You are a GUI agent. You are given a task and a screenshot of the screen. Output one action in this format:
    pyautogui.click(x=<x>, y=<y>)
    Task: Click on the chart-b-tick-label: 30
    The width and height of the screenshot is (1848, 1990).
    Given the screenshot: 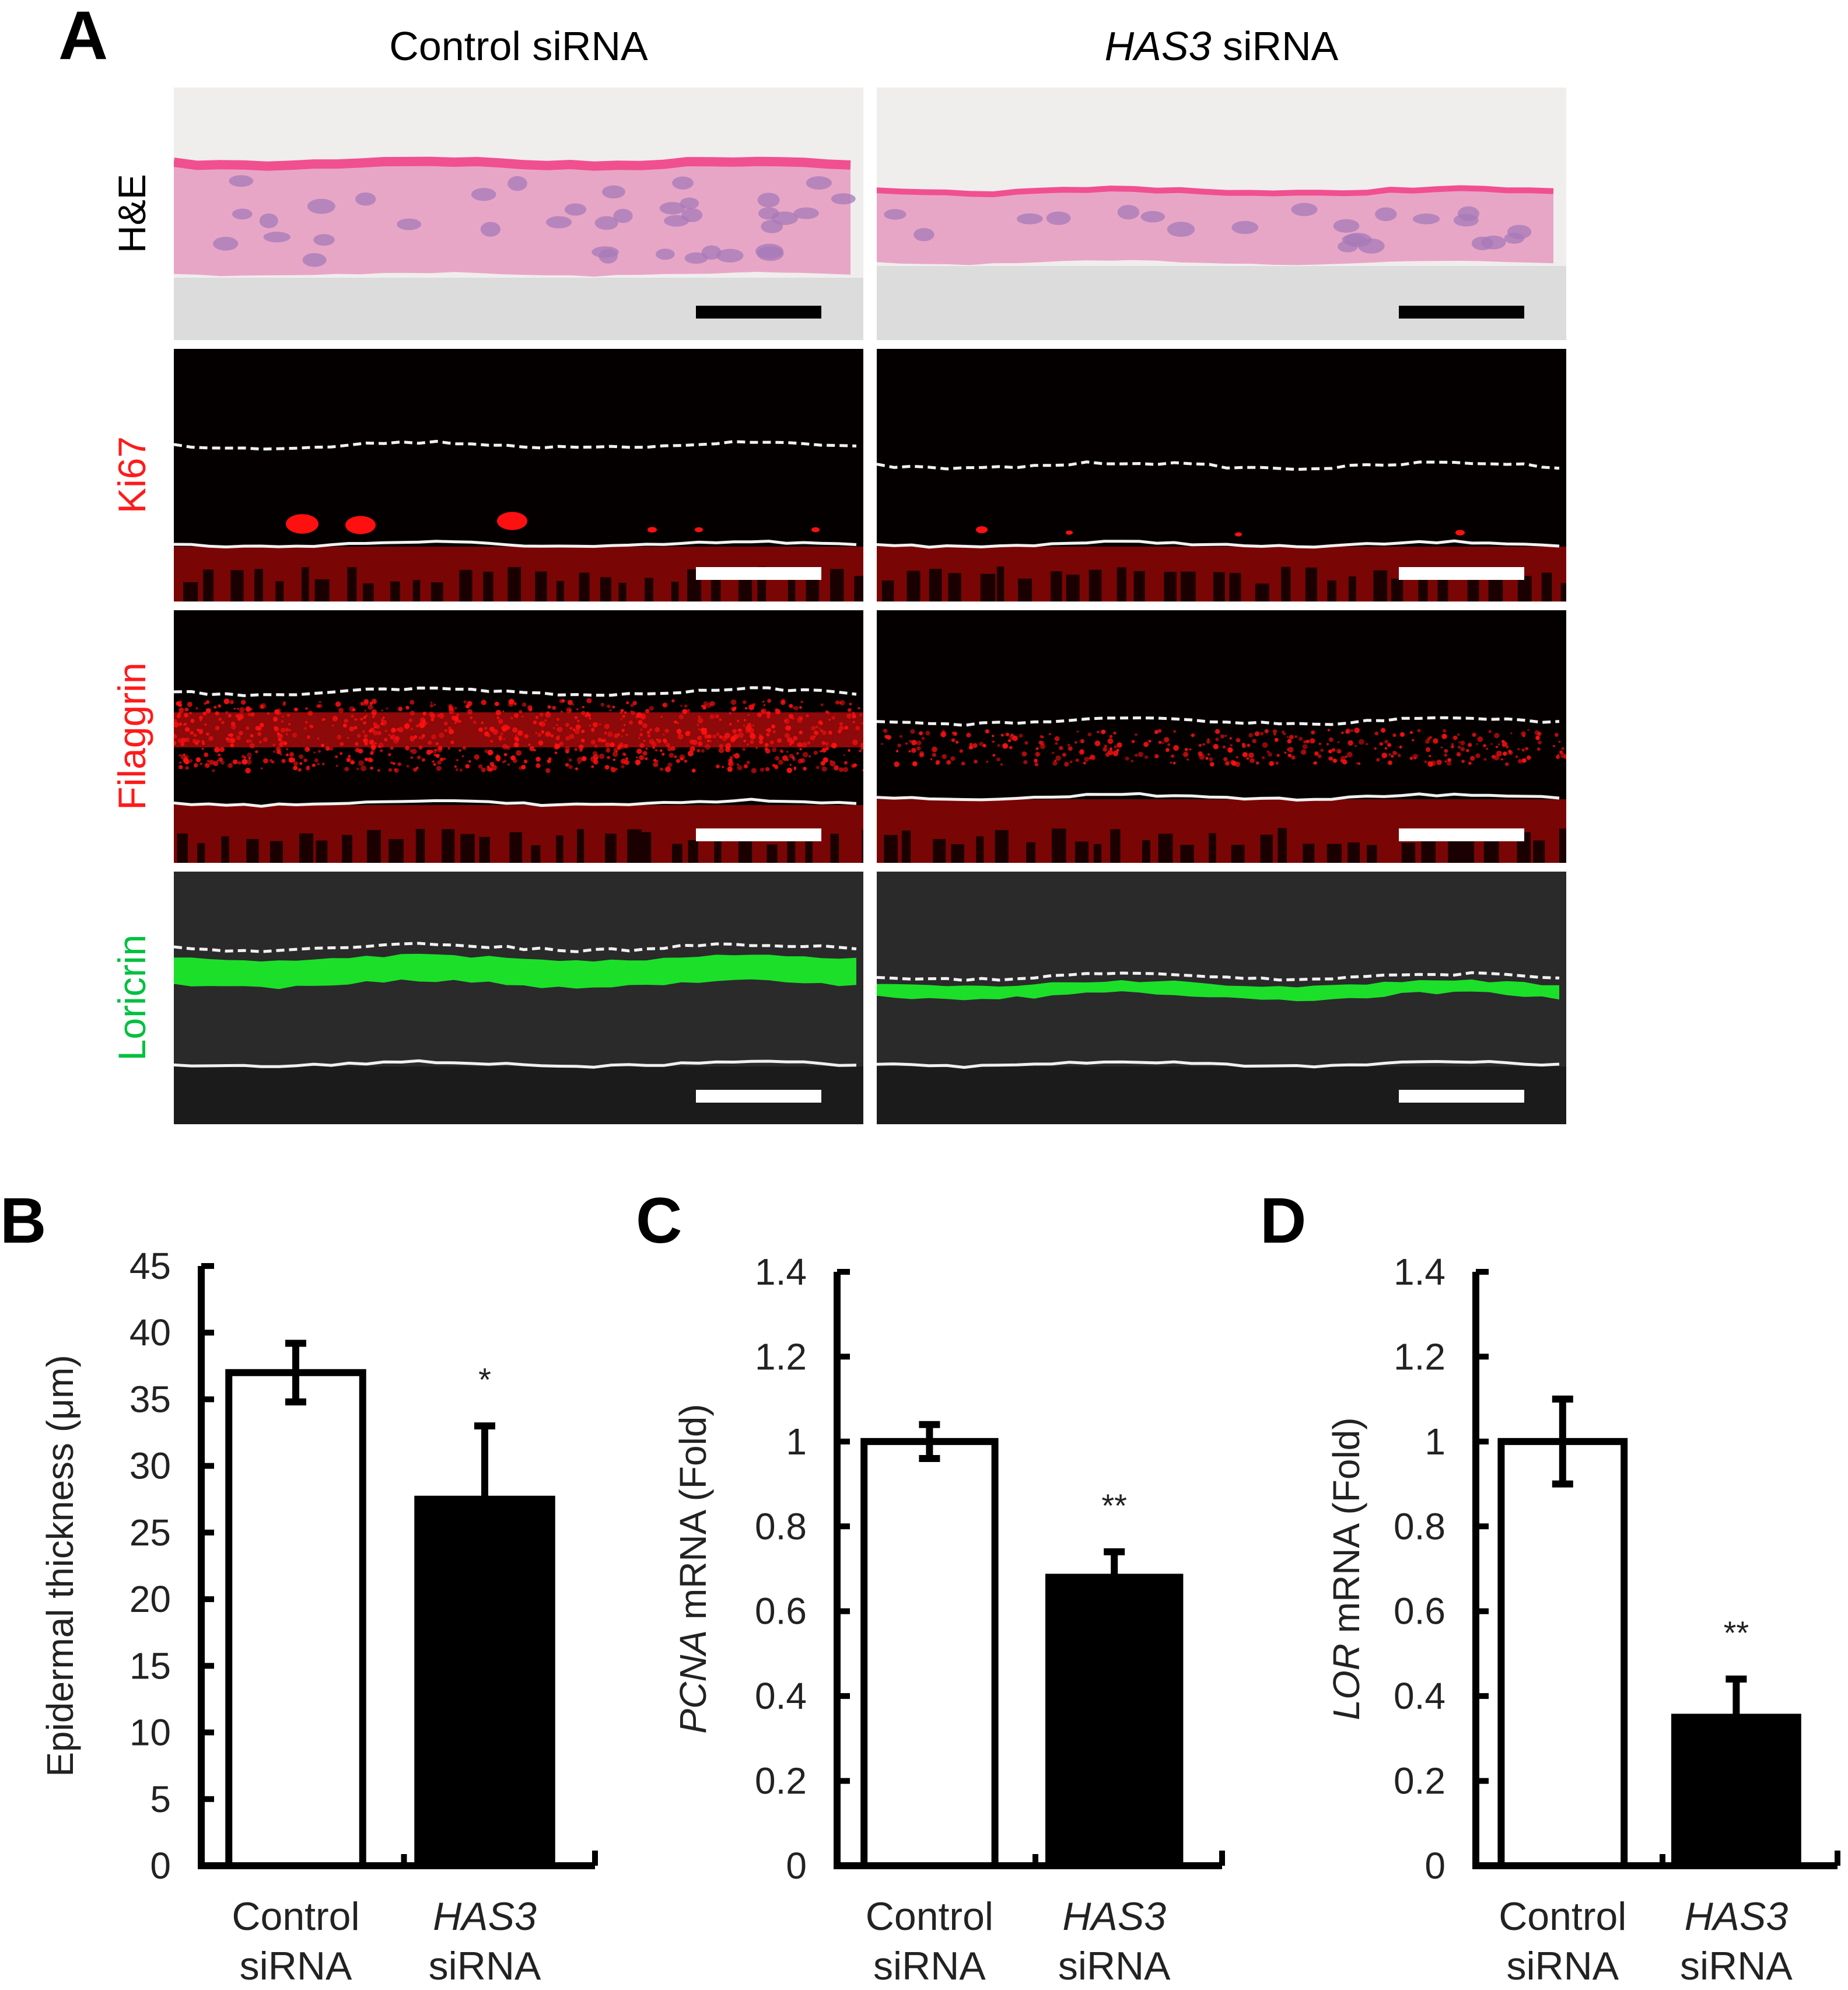 What is the action you would take?
    pyautogui.click(x=150, y=1466)
    